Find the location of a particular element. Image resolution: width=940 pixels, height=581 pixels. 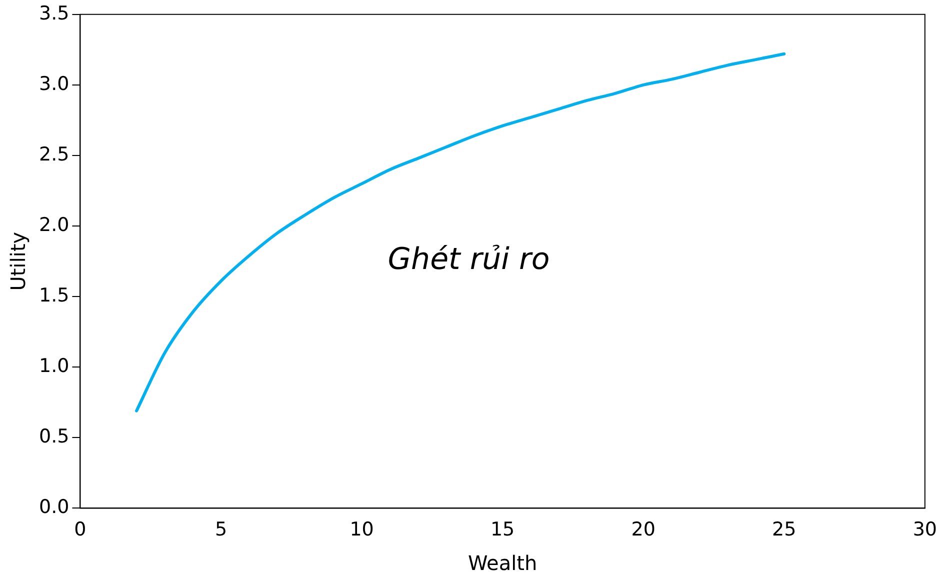

y-tick-label: 2.5 is located at coordinates (54, 154).